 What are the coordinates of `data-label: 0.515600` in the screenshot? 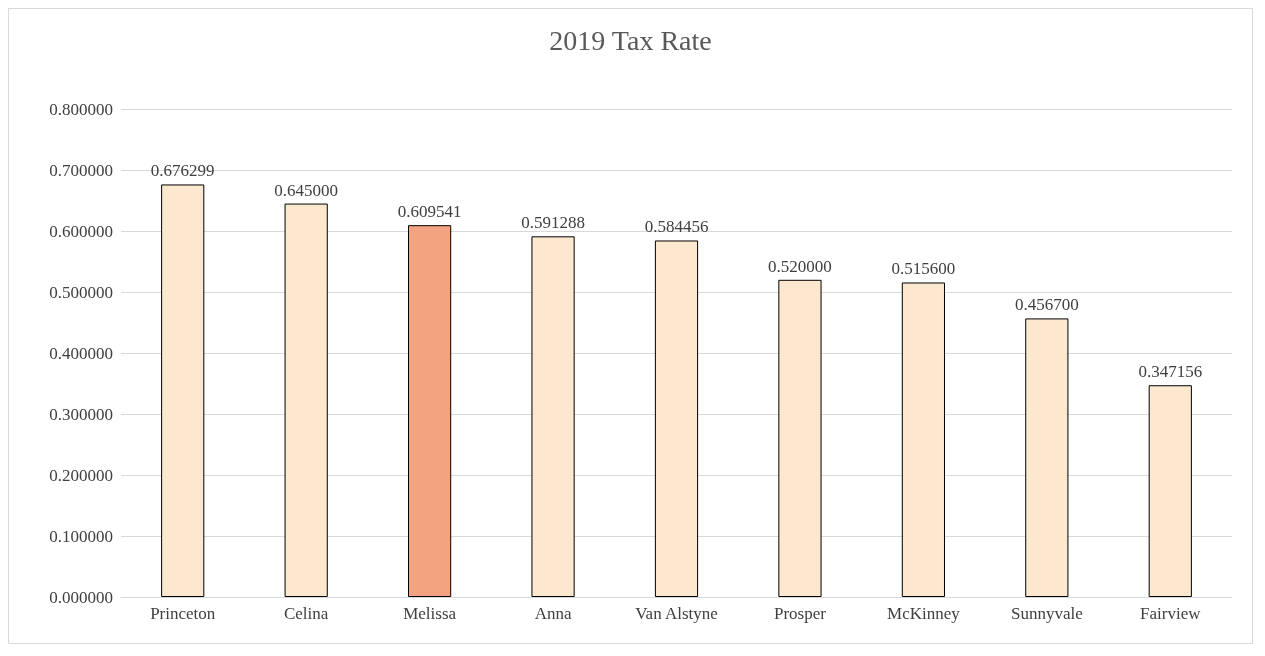 It's located at (923, 269).